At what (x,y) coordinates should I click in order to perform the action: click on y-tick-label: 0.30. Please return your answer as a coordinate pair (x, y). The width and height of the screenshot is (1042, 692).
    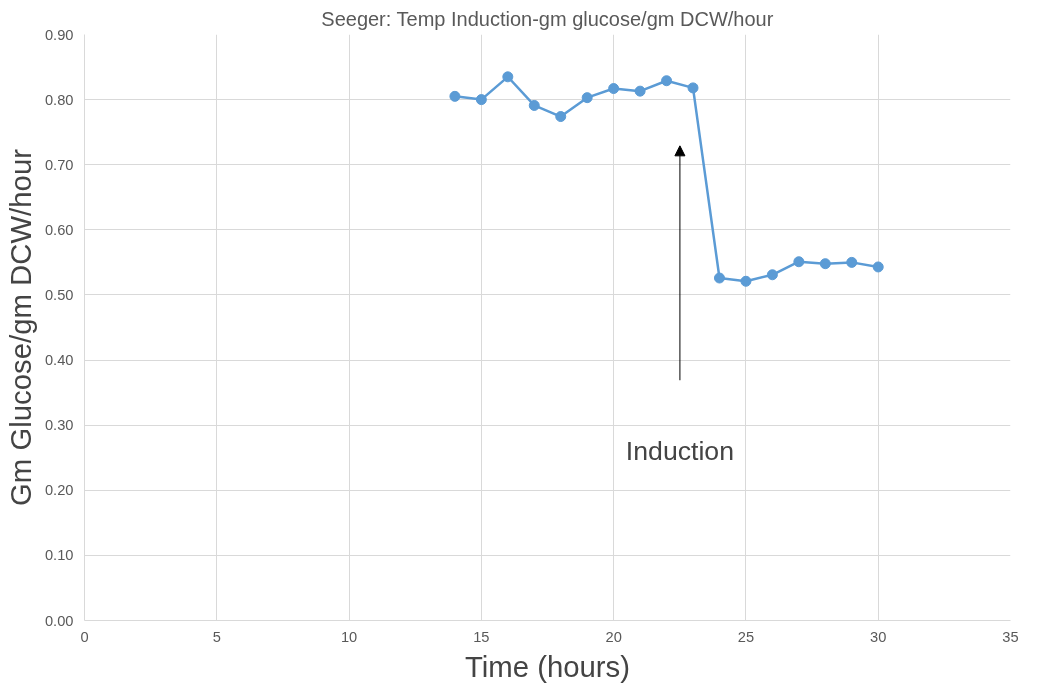
    Looking at the image, I should click on (59, 425).